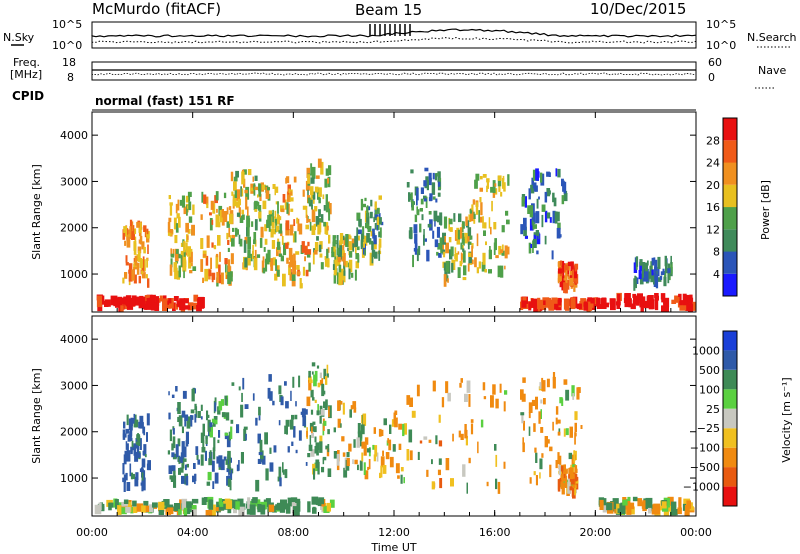 The height and width of the screenshot is (554, 800). Describe the element at coordinates (721, 24) in the screenshot. I see `noise-tick-right-top: 10^5` at that location.